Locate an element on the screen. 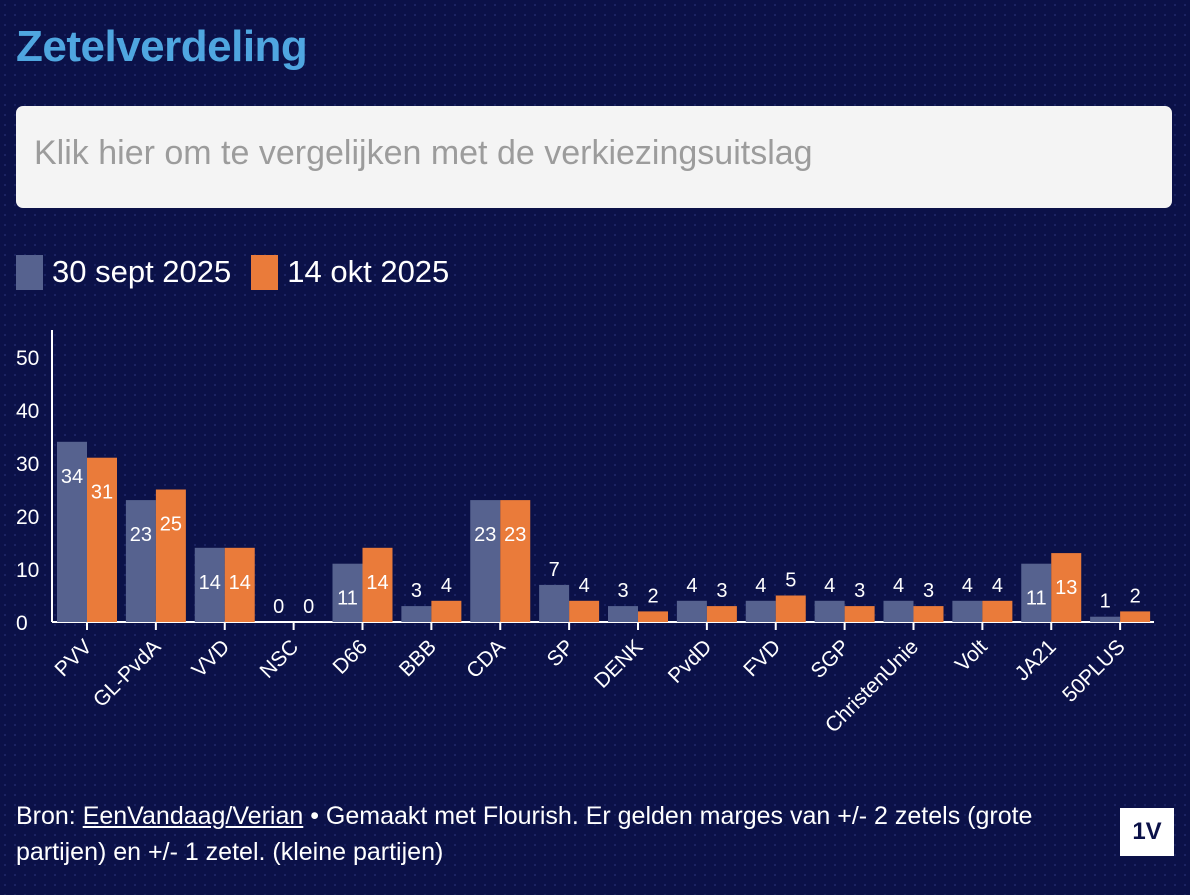 The height and width of the screenshot is (895, 1190). x-category-label-D66: D66 is located at coordinates (351, 657).